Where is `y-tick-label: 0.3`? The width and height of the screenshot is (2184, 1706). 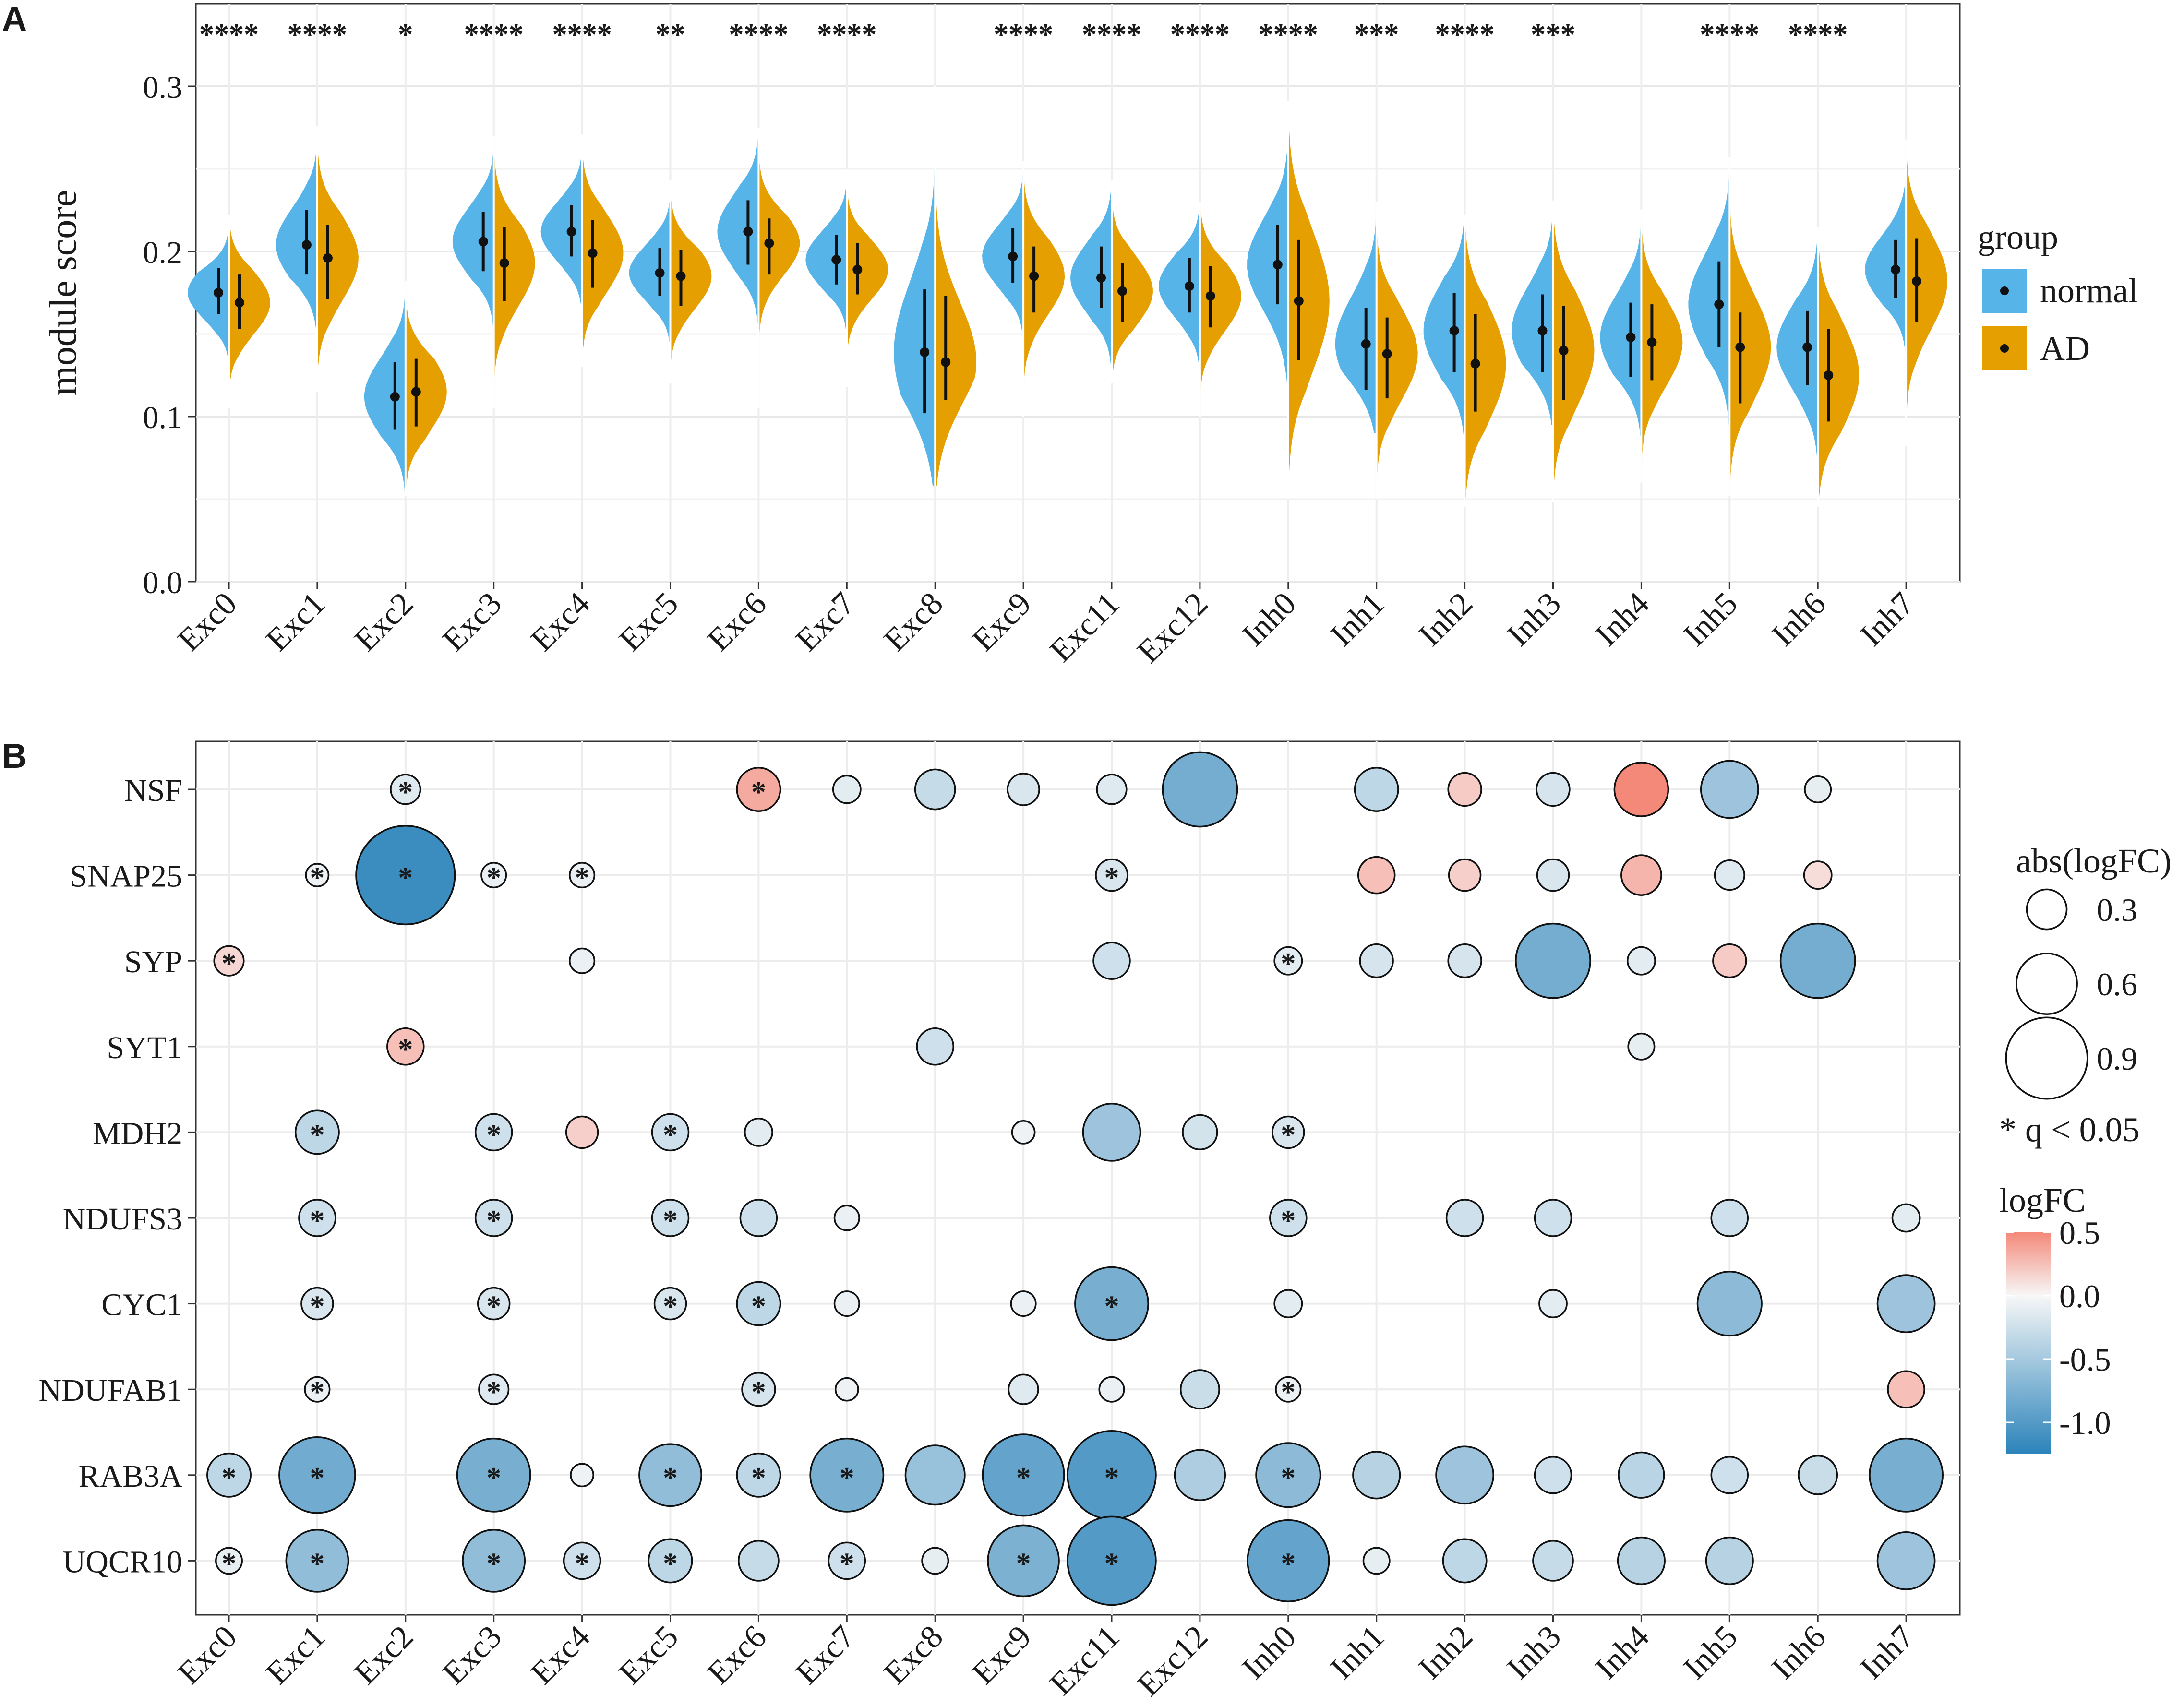
y-tick-label: 0.3 is located at coordinates (163, 87).